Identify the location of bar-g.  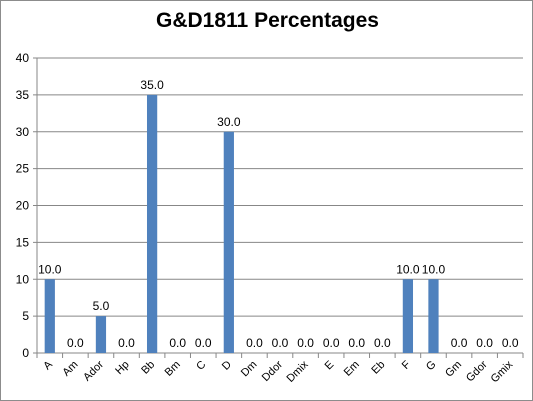
(433, 316).